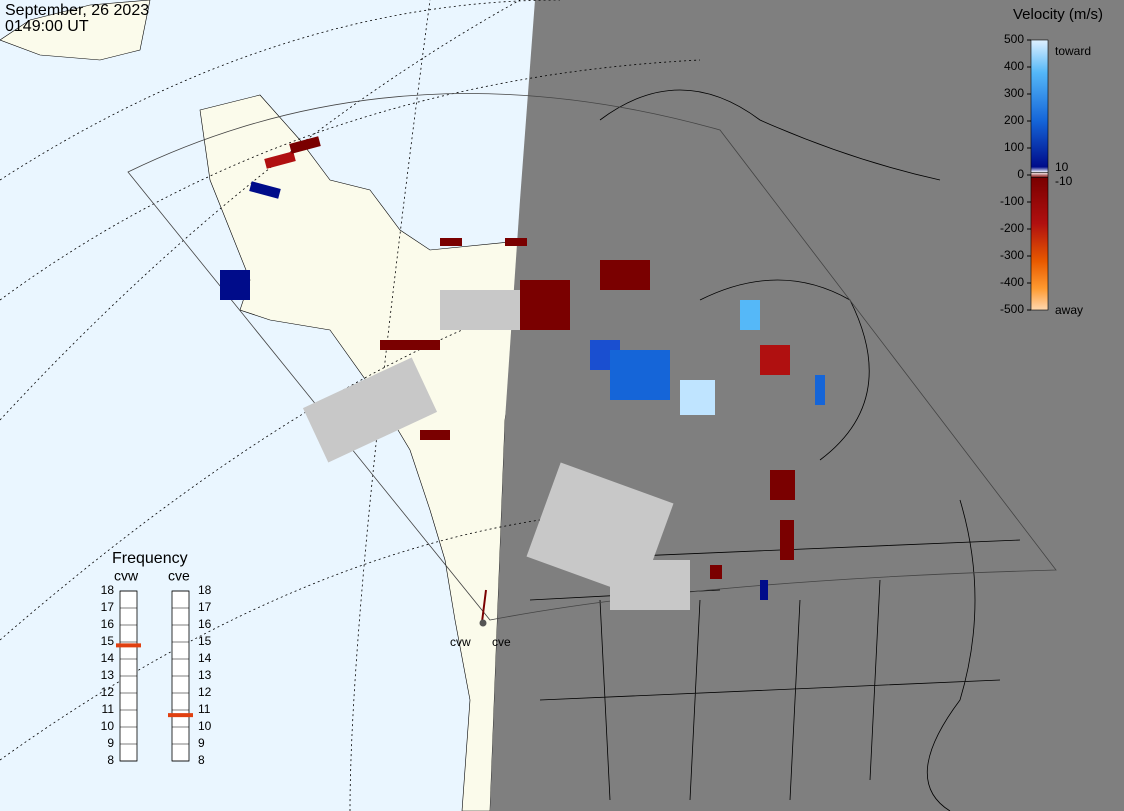  I want to click on radar-site-label: cve, so click(501, 642).